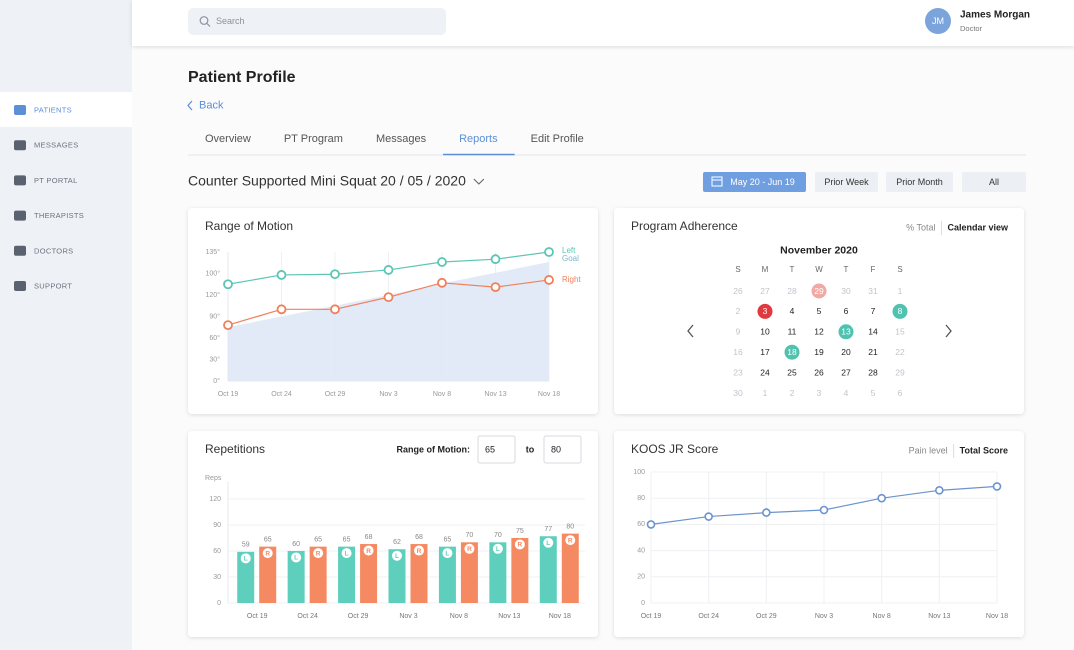  I want to click on toggle: Pain level, so click(928, 450).